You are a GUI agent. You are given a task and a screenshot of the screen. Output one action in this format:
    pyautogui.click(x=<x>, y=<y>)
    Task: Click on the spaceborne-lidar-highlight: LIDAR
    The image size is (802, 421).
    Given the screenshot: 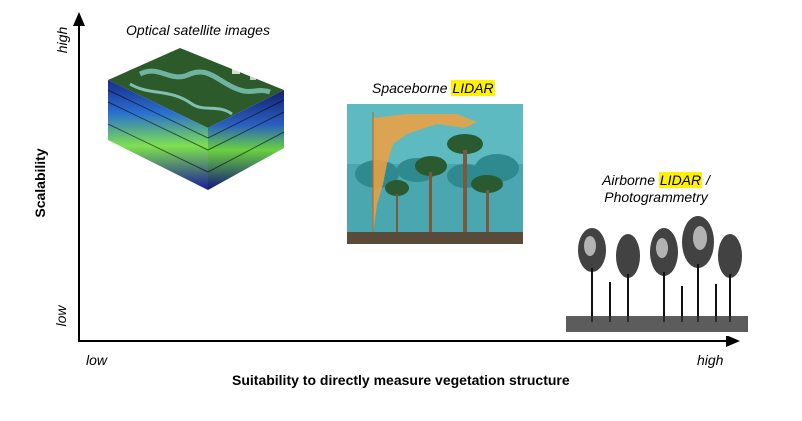 What is the action you would take?
    pyautogui.click(x=473, y=88)
    